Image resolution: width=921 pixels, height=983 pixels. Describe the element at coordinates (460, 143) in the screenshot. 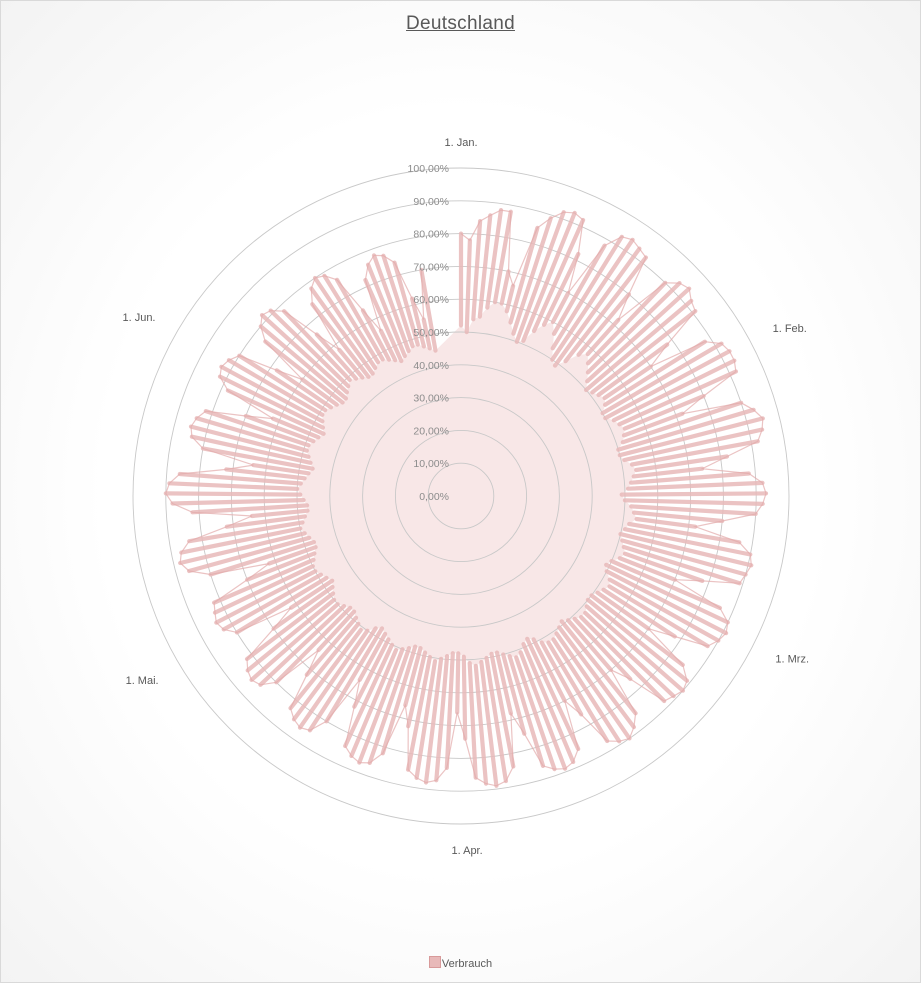

I see `category-label-0: 1. Jan.` at that location.